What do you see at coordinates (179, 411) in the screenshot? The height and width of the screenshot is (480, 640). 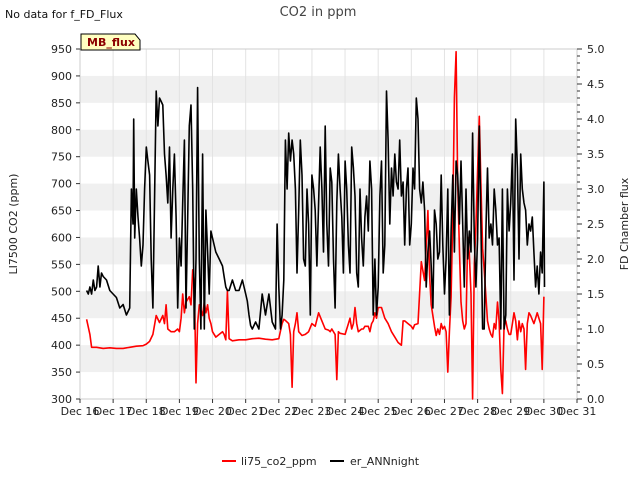 I see `x-tick-label: Dec 19` at bounding box center [179, 411].